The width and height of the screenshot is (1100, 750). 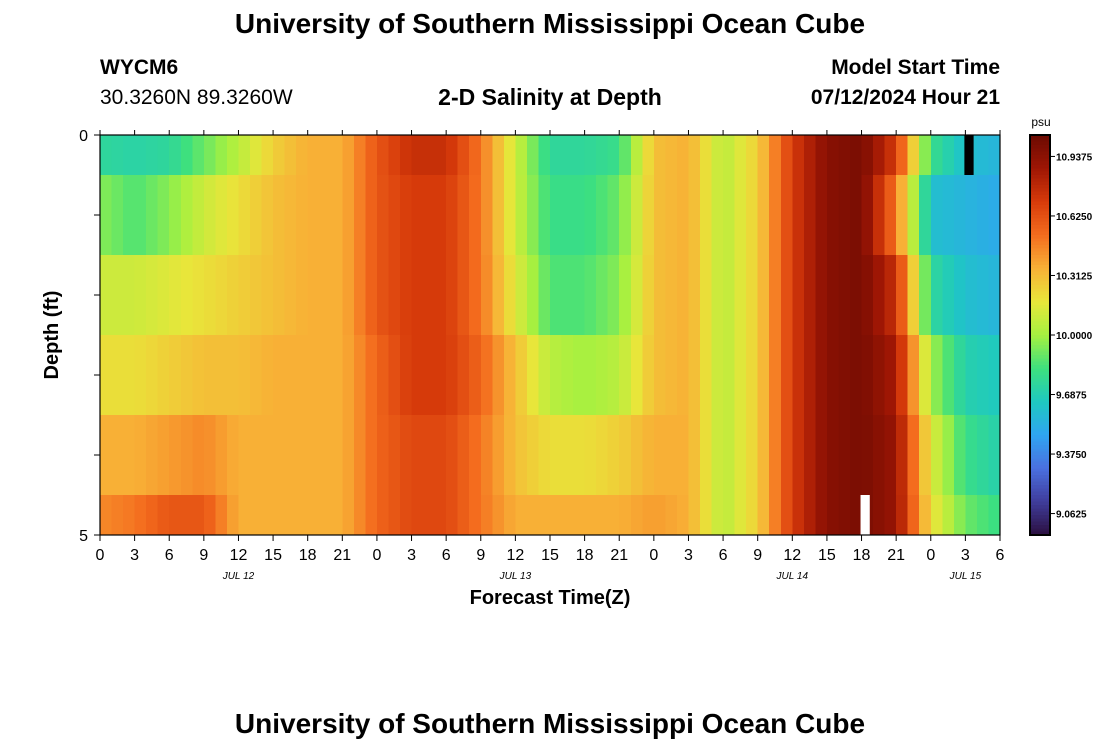 I want to click on x-axis-label: Forecast Time(Z), so click(x=550, y=598).